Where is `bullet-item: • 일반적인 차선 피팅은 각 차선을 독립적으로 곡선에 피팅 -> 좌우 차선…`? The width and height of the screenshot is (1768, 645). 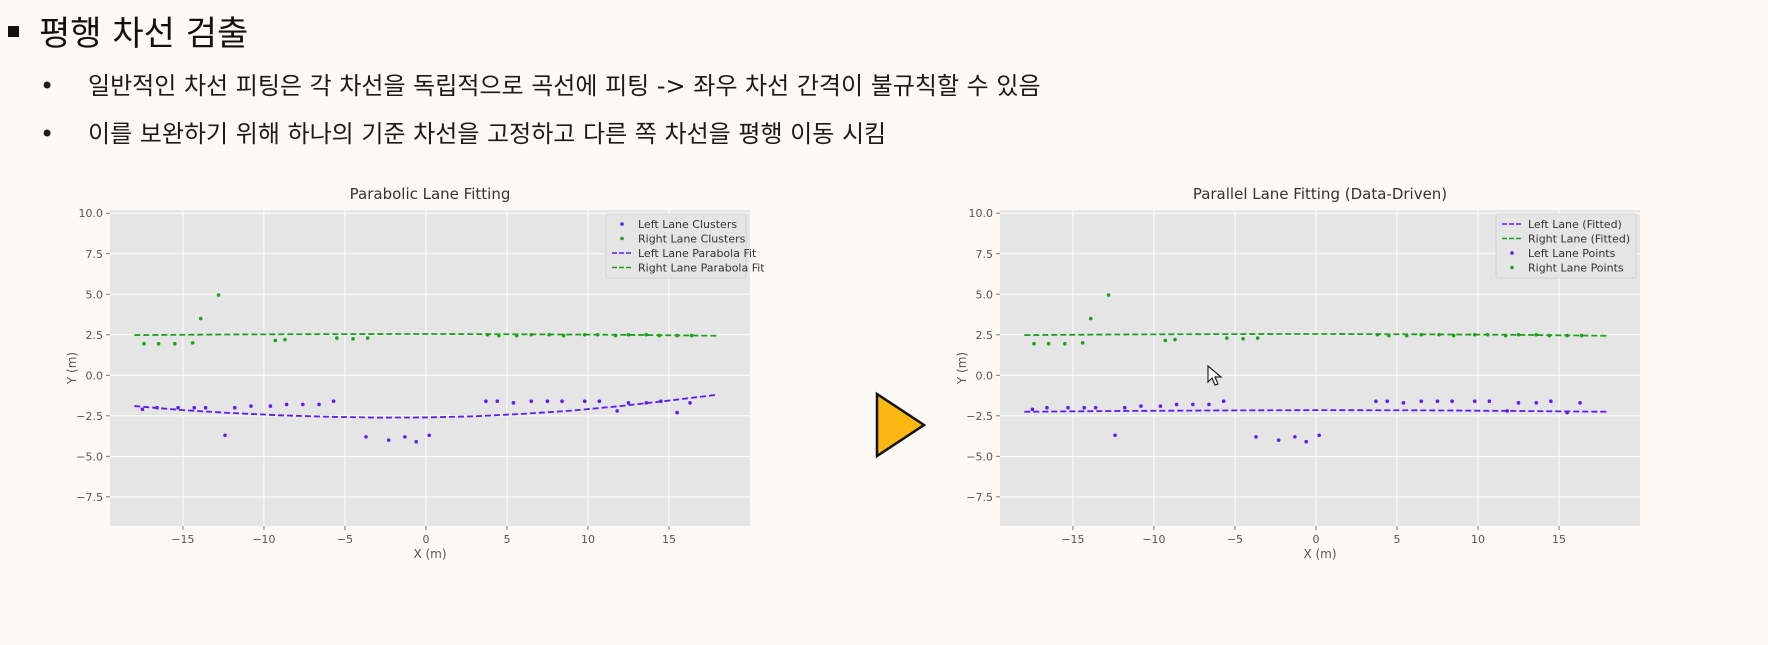
bullet-item: • 일반적인 차선 피팅은 각 차선을 독립적으로 곡선에 피팅 -> 좌우 차선… is located at coordinates (540, 83).